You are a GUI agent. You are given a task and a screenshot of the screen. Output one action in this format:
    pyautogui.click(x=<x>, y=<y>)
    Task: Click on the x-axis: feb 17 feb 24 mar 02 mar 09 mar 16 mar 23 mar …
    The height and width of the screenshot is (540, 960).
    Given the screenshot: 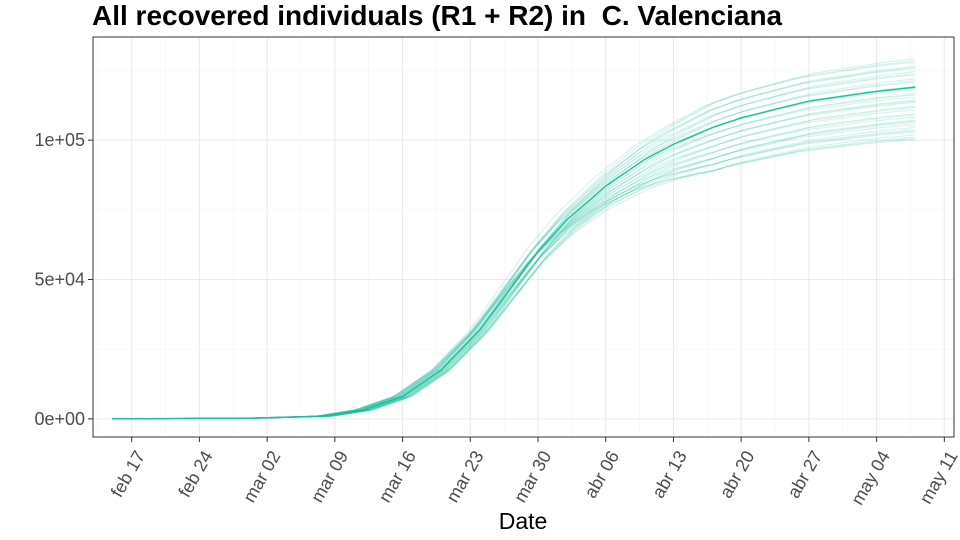 What is the action you would take?
    pyautogui.click(x=533, y=472)
    